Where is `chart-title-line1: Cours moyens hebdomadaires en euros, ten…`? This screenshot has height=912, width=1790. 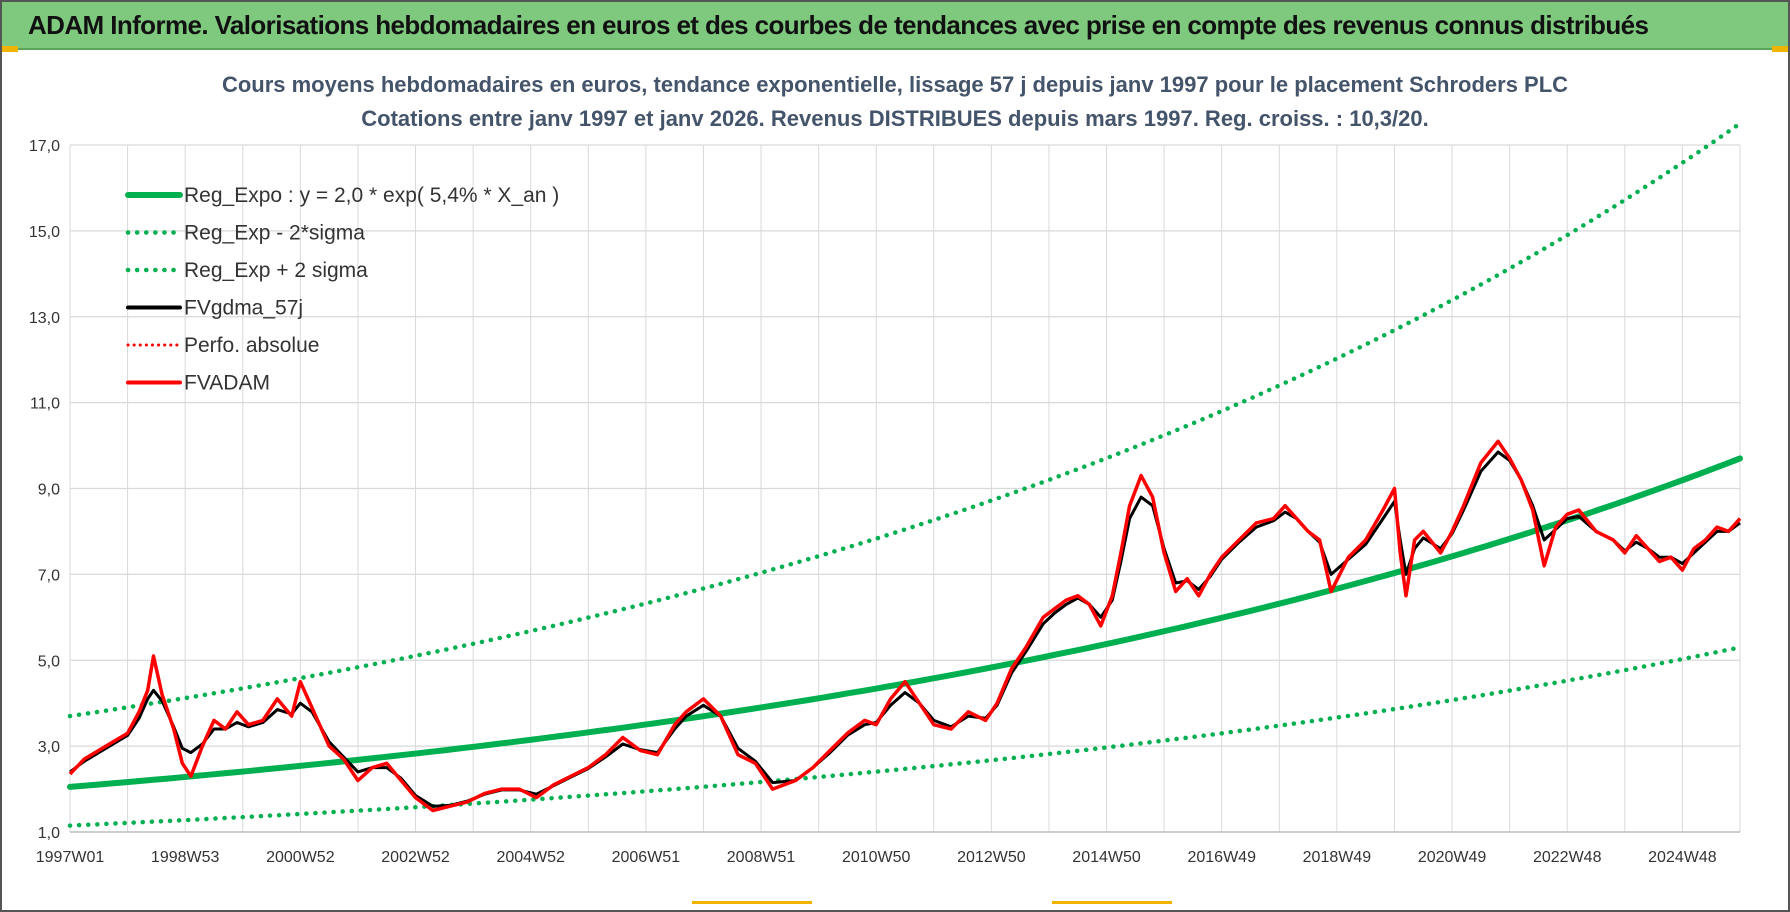 chart-title-line1: Cours moyens hebdomadaires en euros, ten… is located at coordinates (895, 84).